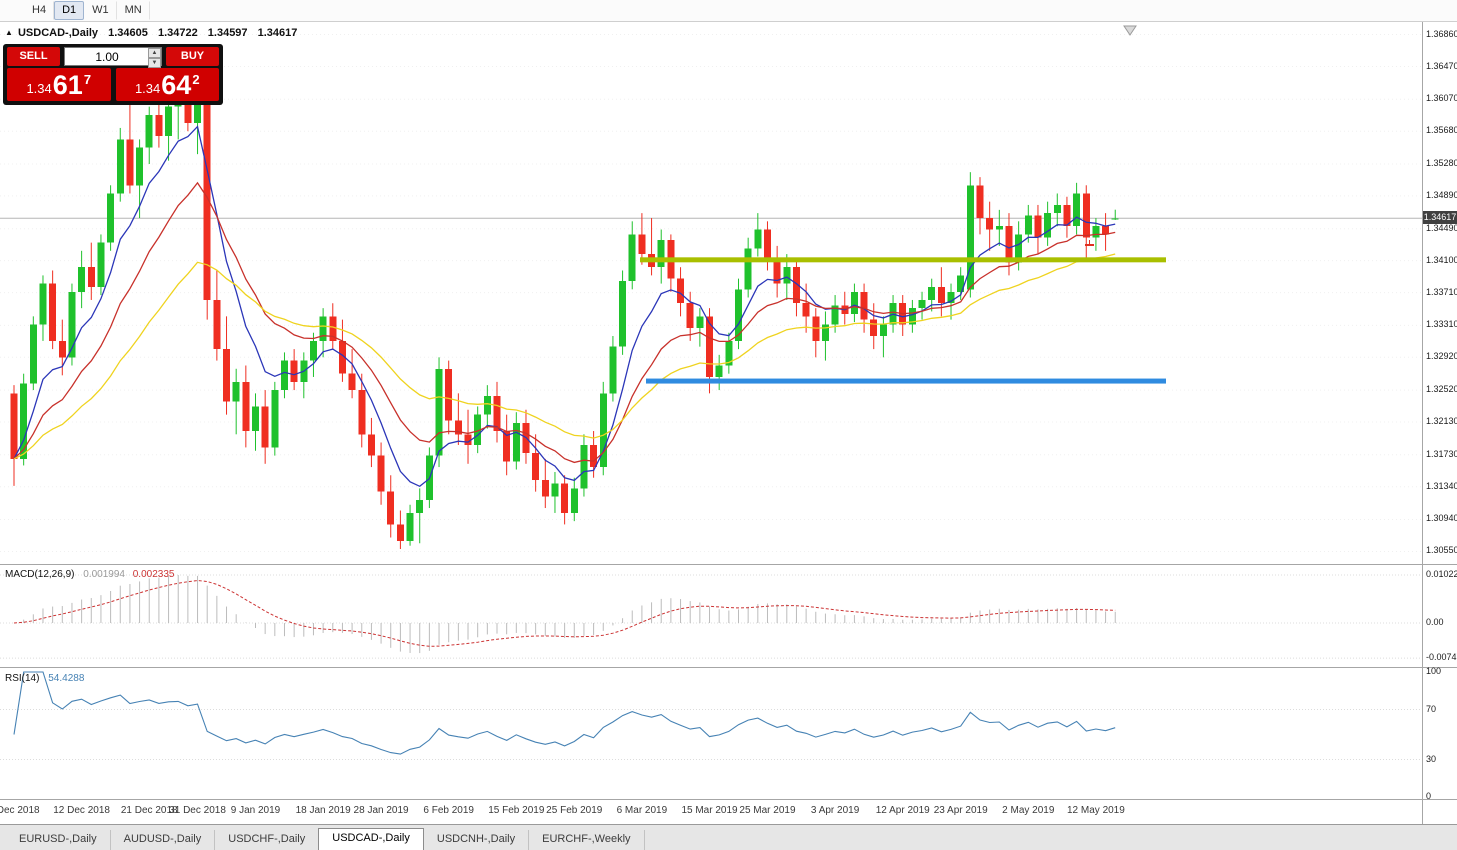 Image resolution: width=1457 pixels, height=850 pixels. What do you see at coordinates (154, 53) in the screenshot?
I see `volume-increase-button: ▲` at bounding box center [154, 53].